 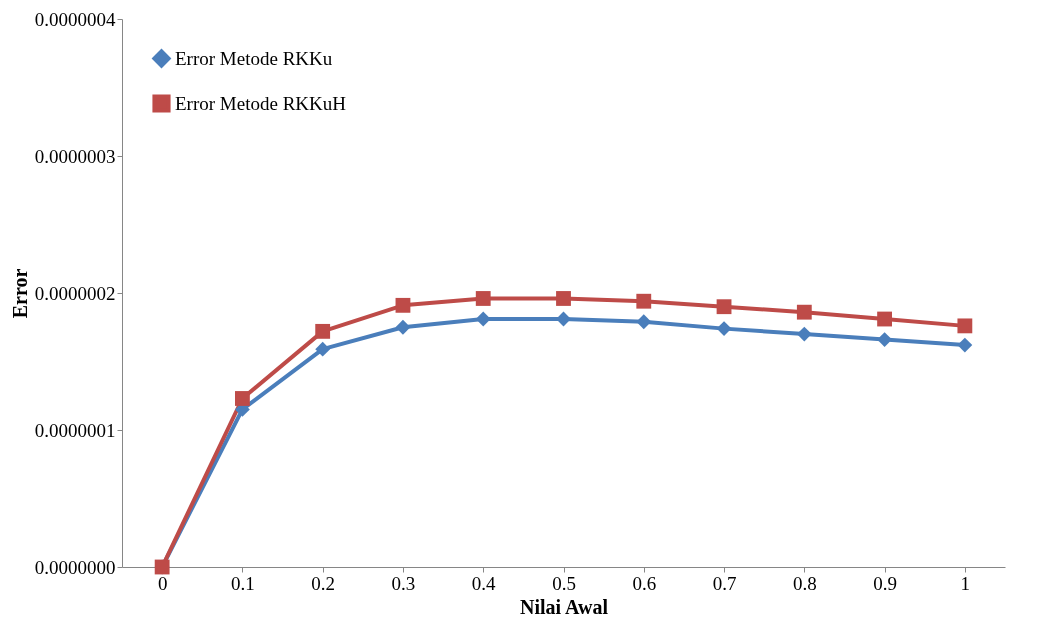 I want to click on y-tick-label: 0.0000000, so click(x=75, y=567).